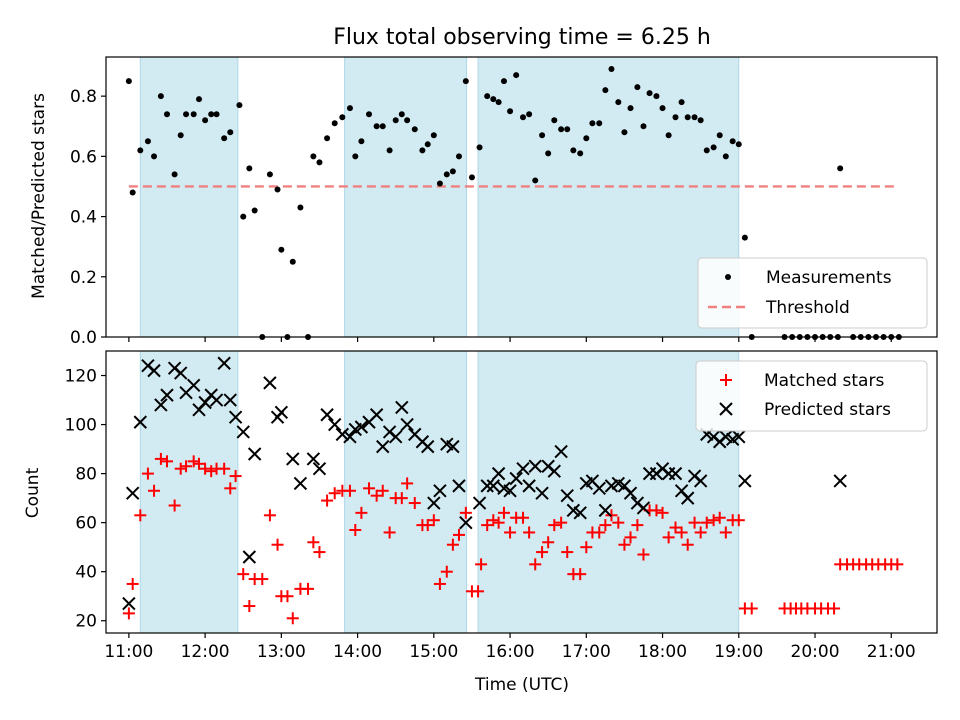  Describe the element at coordinates (83, 97) in the screenshot. I see `y-tick-label: 0.8` at that location.